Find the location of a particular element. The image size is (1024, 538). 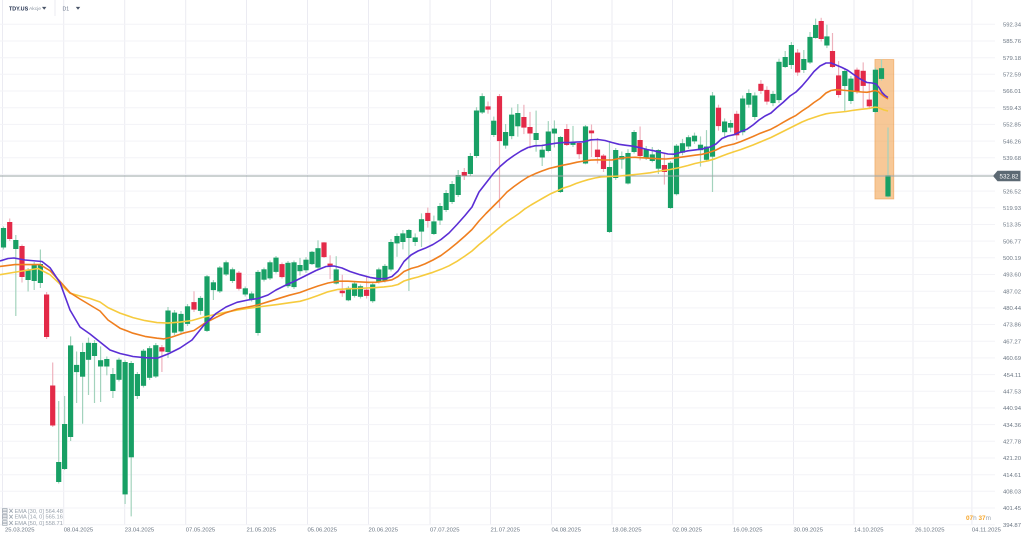

svg-text: TDY.US is located at coordinates (19, 9).